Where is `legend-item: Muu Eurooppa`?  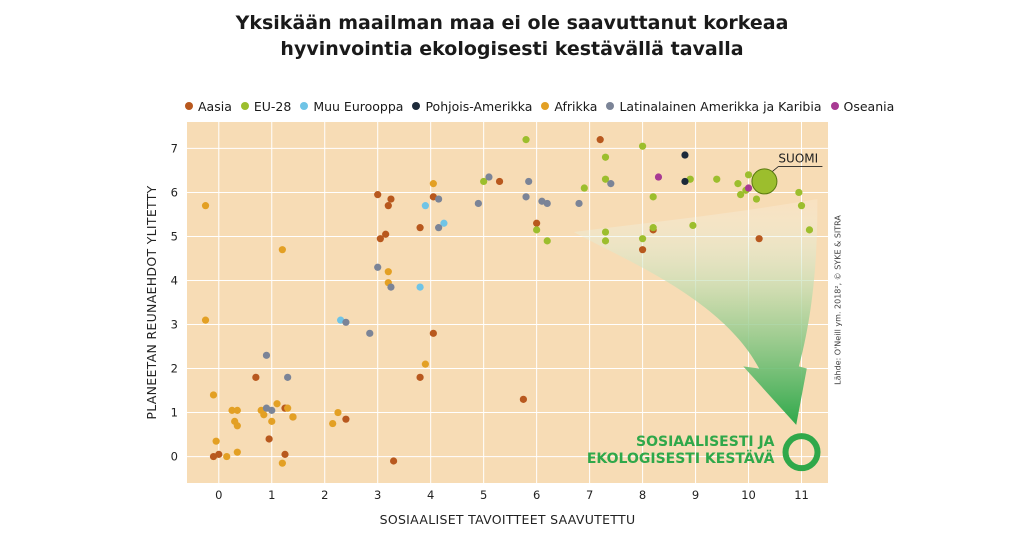
legend-item: Muu Eurooppa is located at coordinates (351, 106).